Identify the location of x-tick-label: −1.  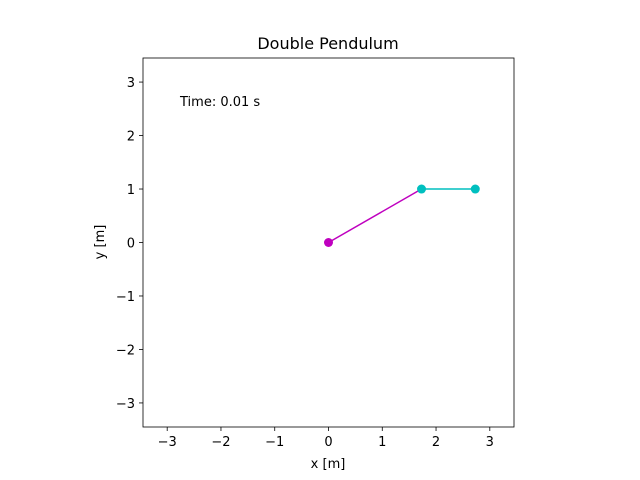
(274, 442).